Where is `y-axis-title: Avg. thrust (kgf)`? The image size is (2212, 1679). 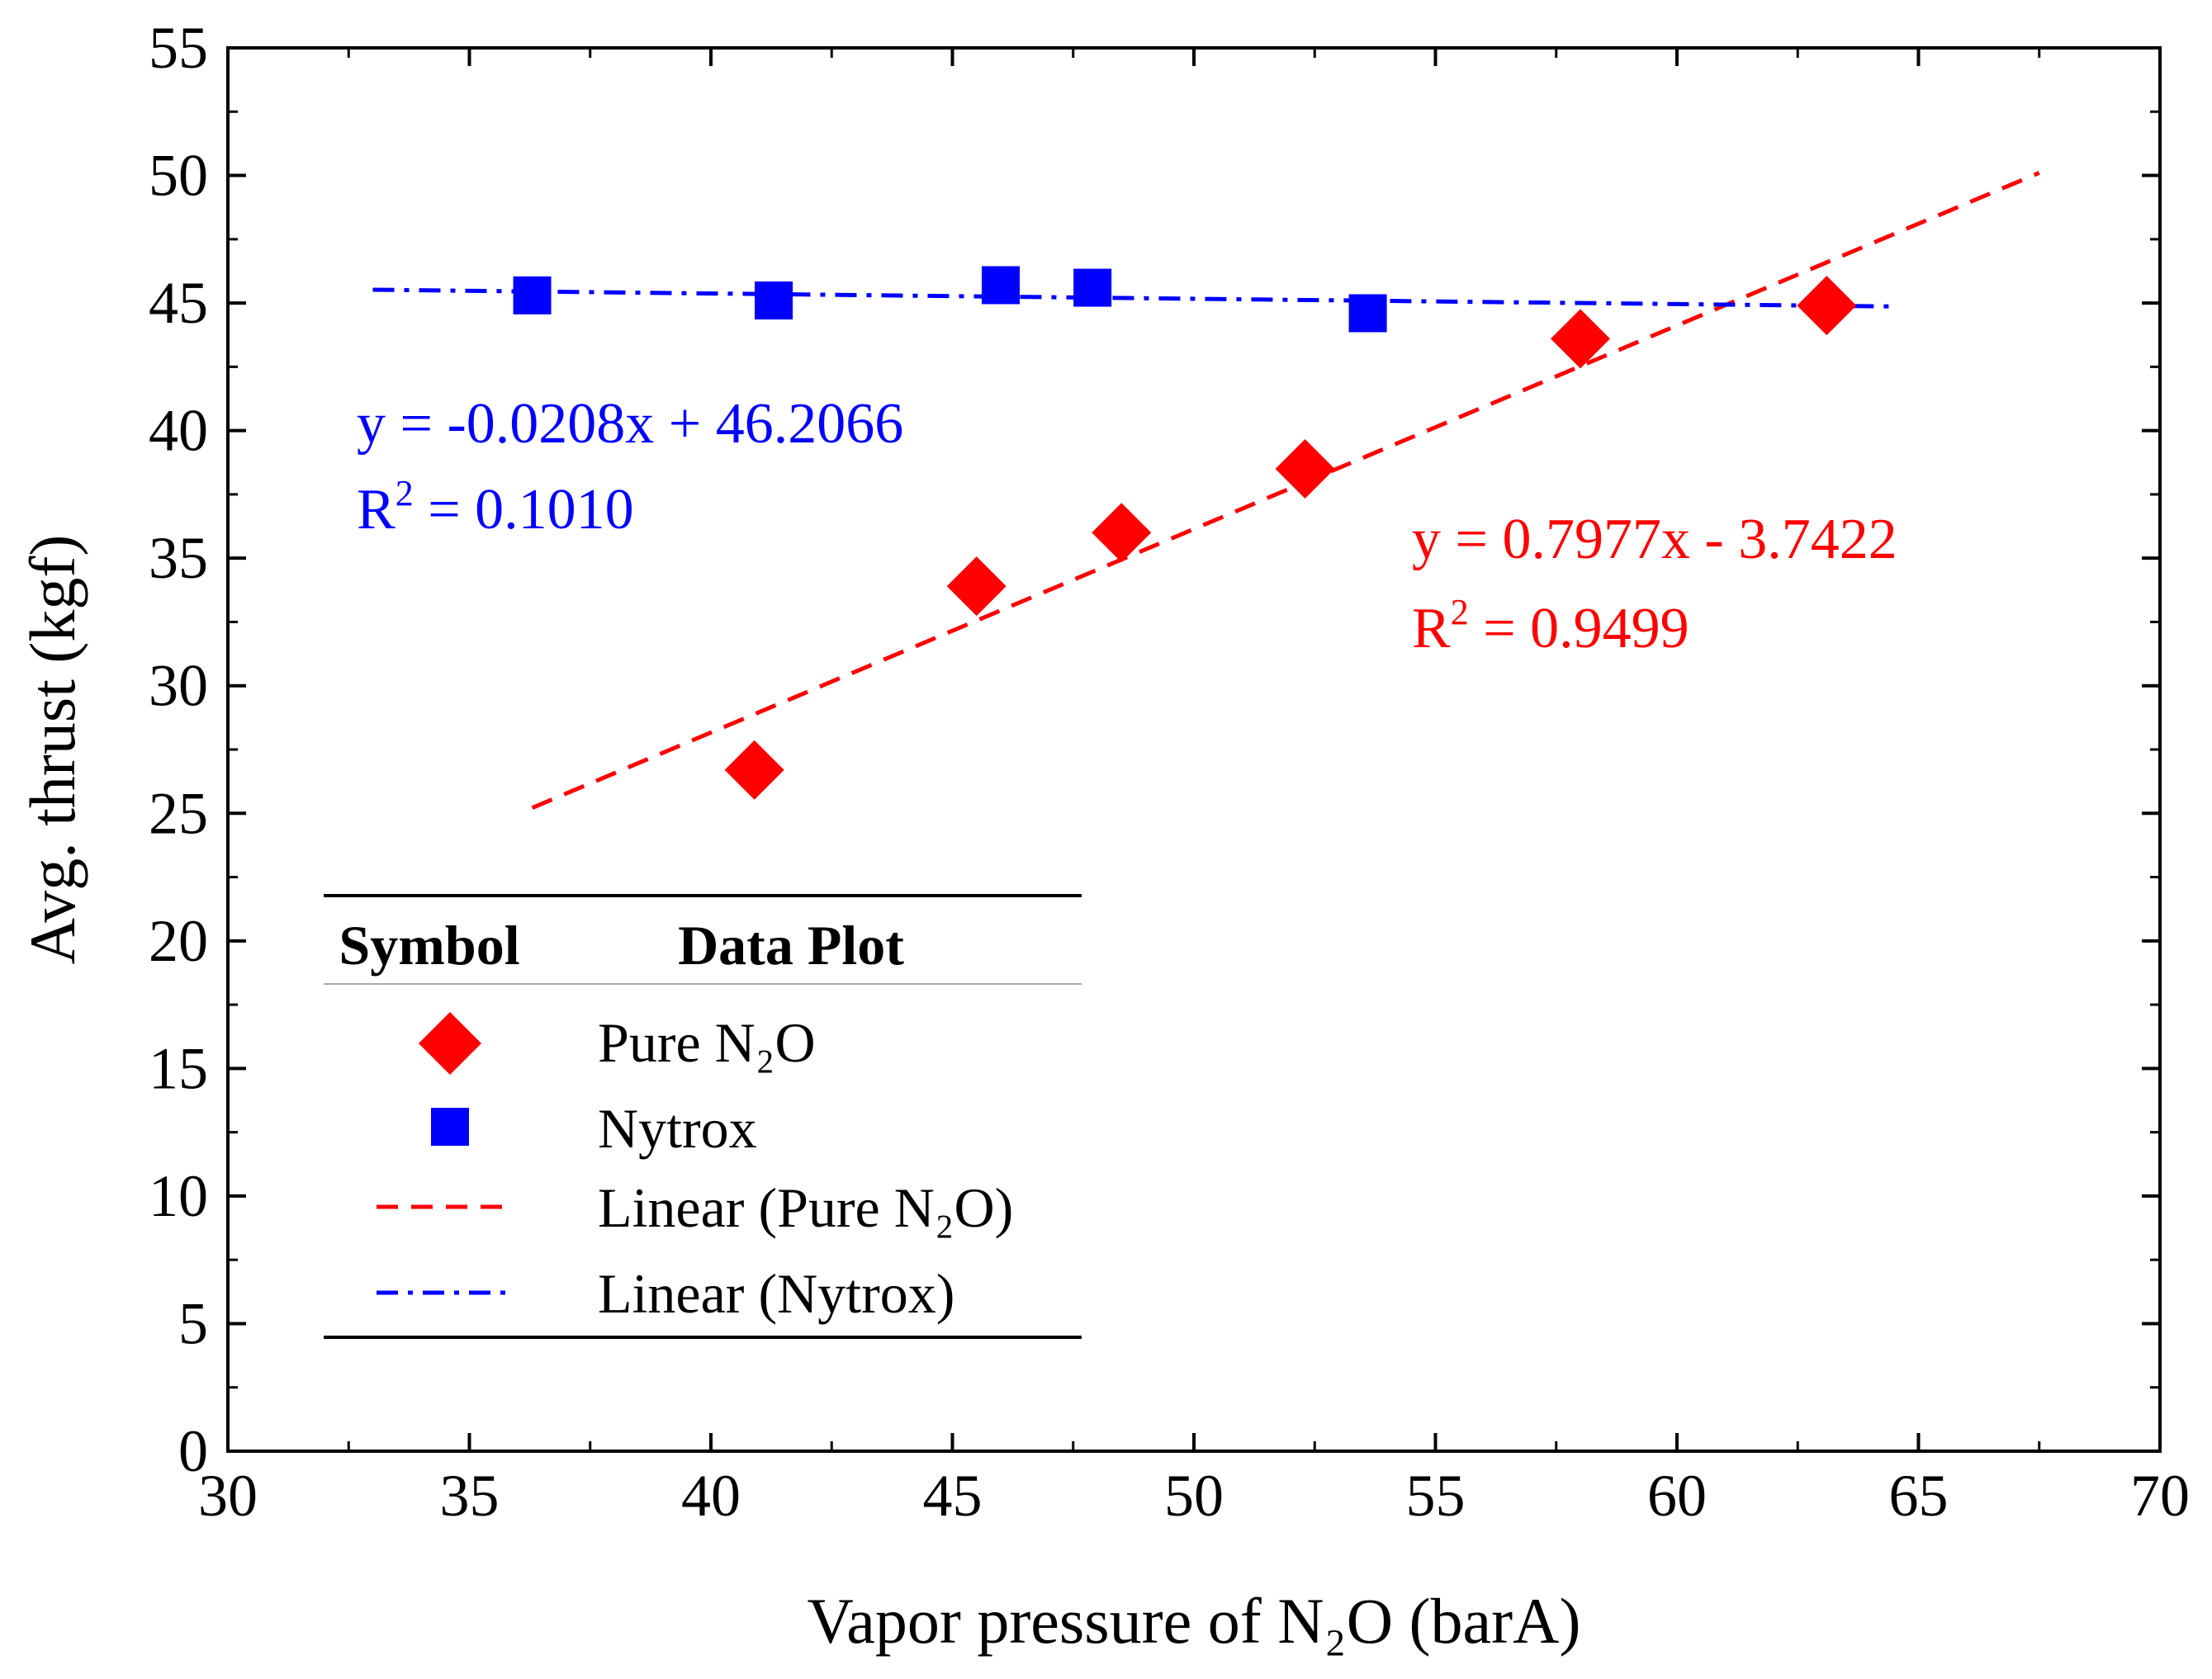
y-axis-title: Avg. thrust (kgf) is located at coordinates (52, 750).